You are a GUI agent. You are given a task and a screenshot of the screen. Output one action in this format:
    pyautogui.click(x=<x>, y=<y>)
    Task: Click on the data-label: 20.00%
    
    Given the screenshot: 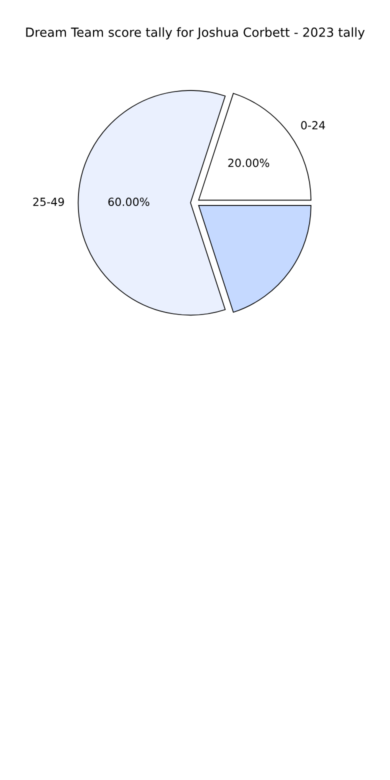 What is the action you would take?
    pyautogui.click(x=249, y=163)
    